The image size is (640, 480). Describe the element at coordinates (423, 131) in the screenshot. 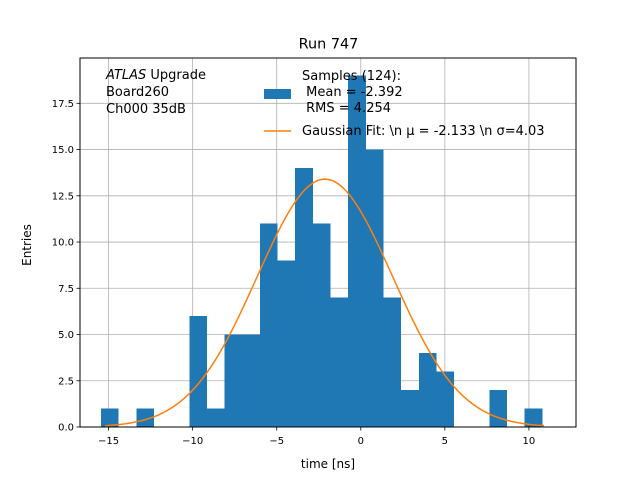

I see `legend-label: Gaussian Fit: \n μ = -2.133 \n σ=4.03` at that location.